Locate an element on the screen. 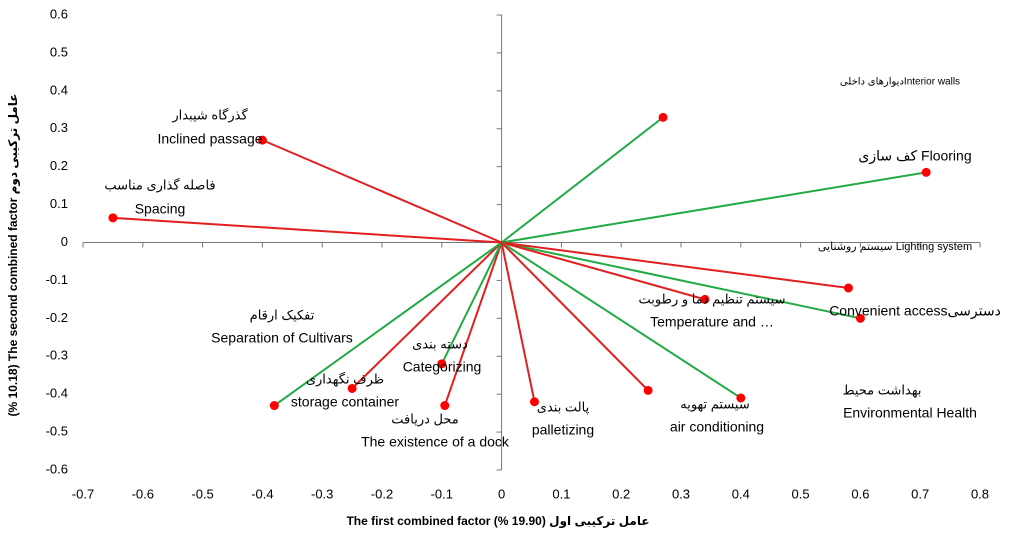  x-tick-label: 0.4 is located at coordinates (741, 493).